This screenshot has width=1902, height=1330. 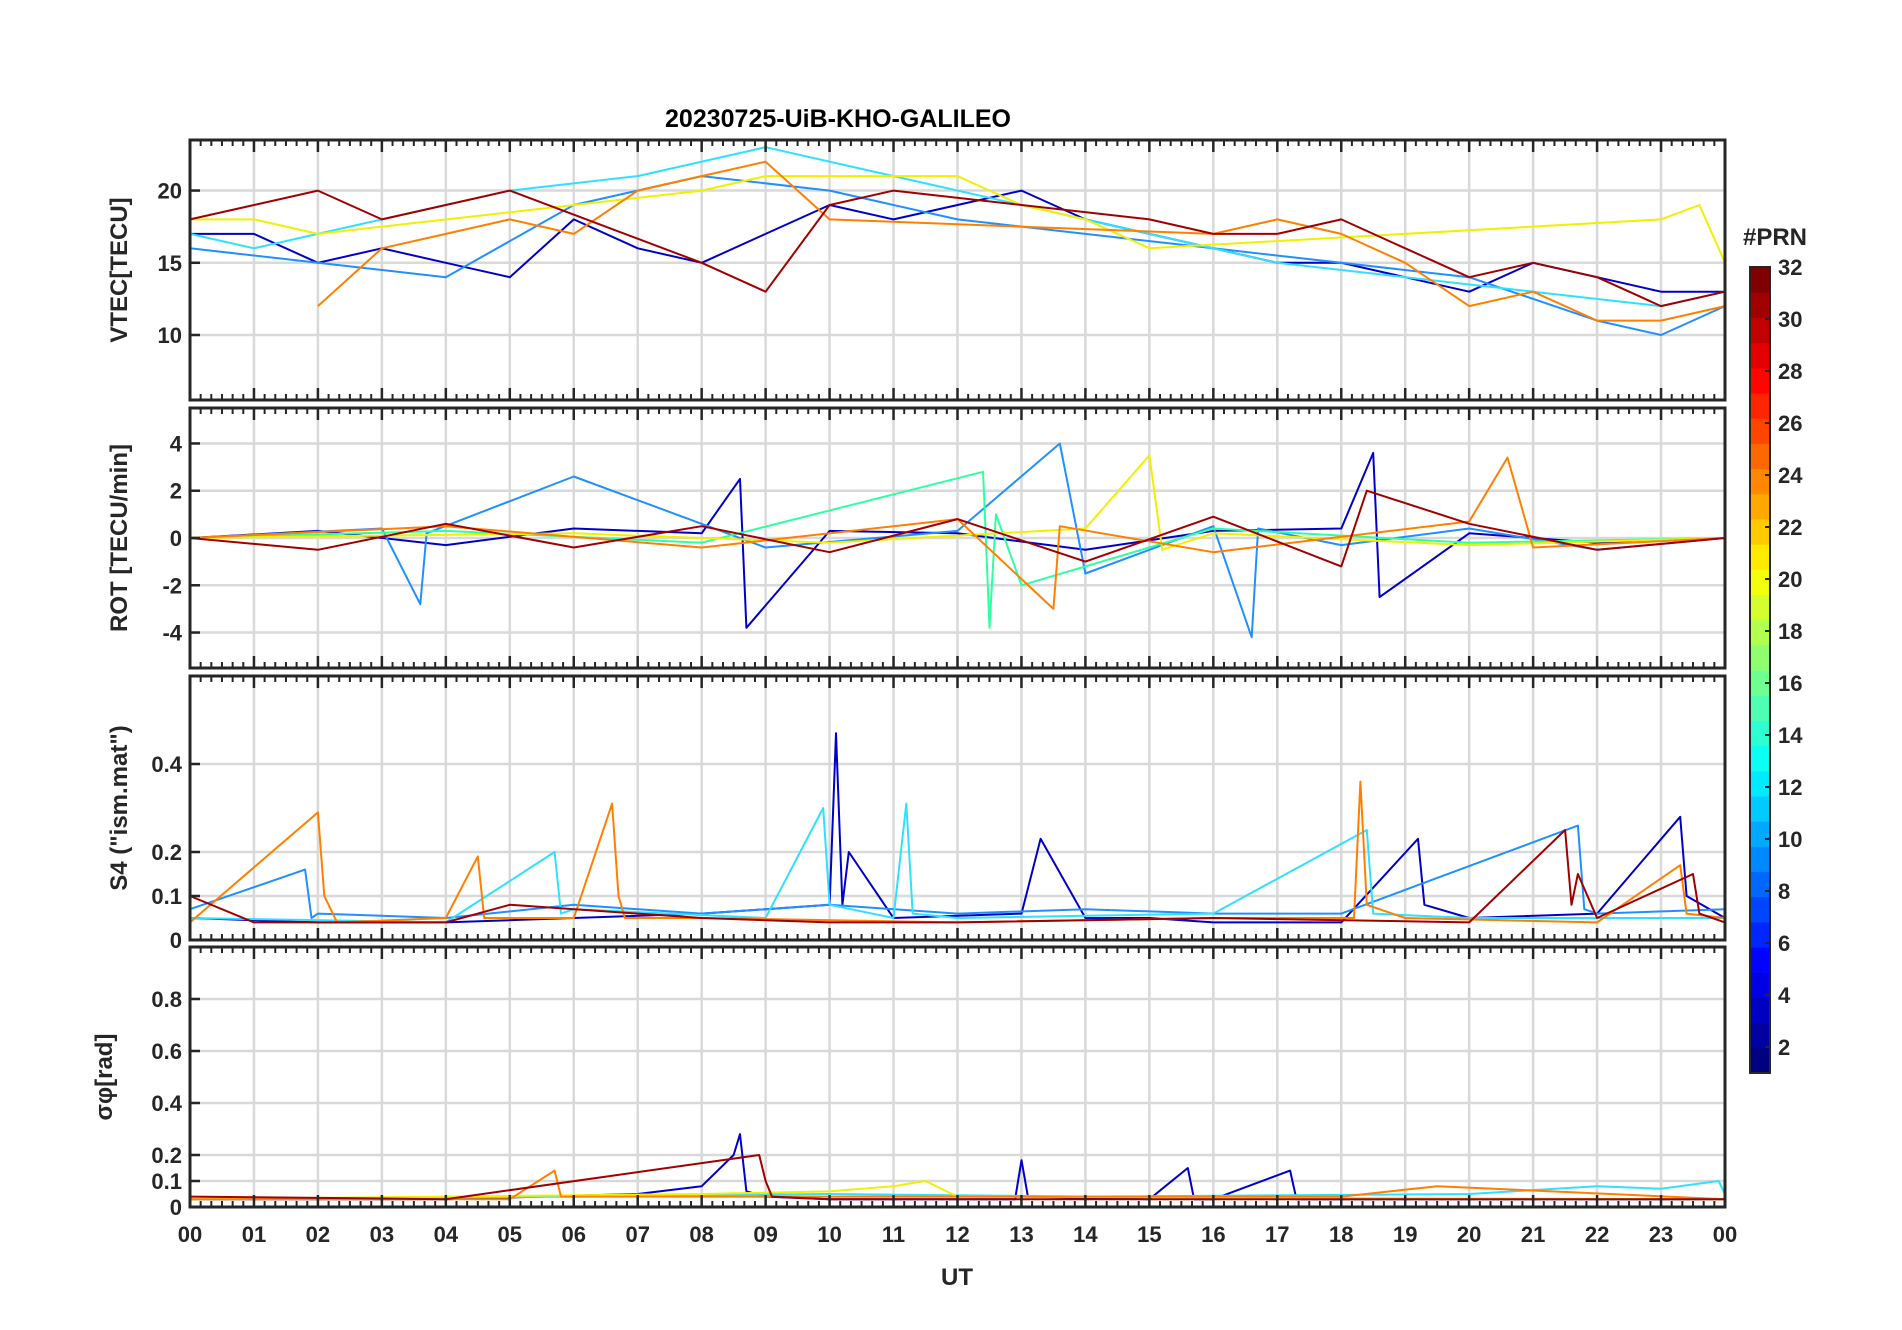 I want to click on x-tick-label: 11, so click(x=893, y=1234).